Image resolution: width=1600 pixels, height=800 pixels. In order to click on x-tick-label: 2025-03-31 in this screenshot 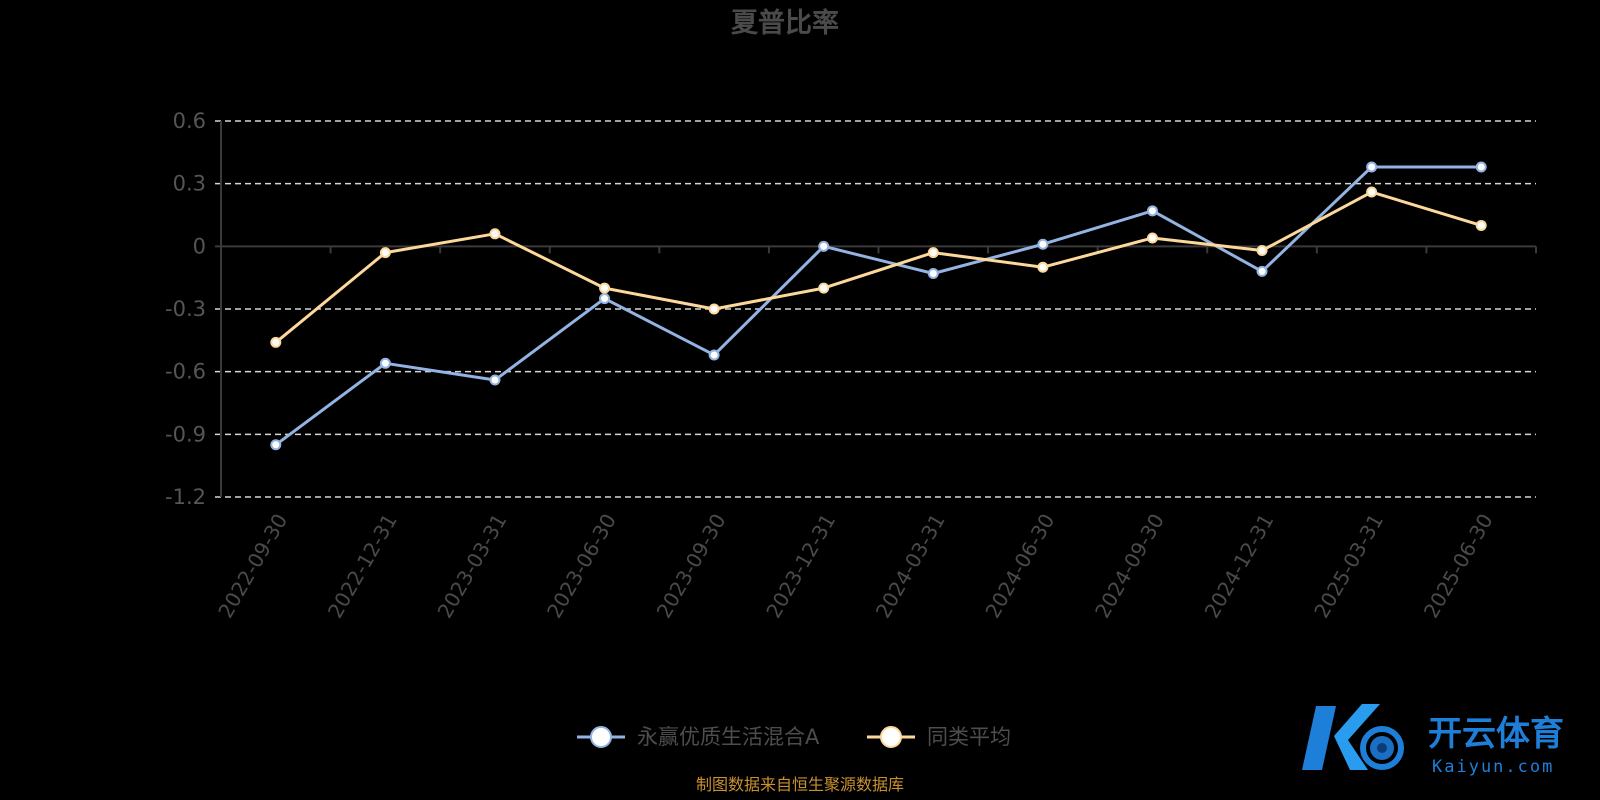, I will do `click(1348, 566)`.